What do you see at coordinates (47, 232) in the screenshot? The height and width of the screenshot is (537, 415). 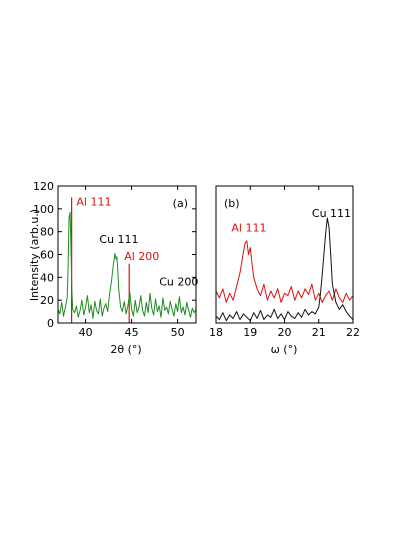 I see `y-tick-label: 80` at bounding box center [47, 232].